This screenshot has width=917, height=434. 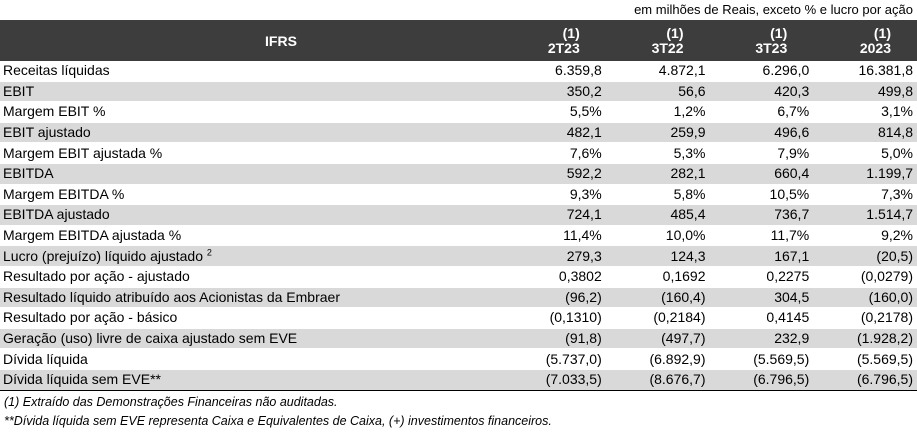 What do you see at coordinates (657, 277) in the screenshot?
I see `value-cell: 0,1692` at bounding box center [657, 277].